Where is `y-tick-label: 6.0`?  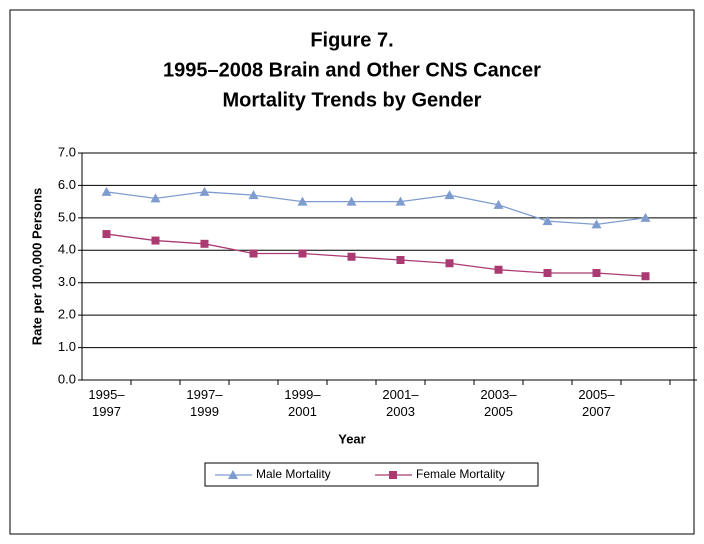
y-tick-label: 6.0 is located at coordinates (67, 184).